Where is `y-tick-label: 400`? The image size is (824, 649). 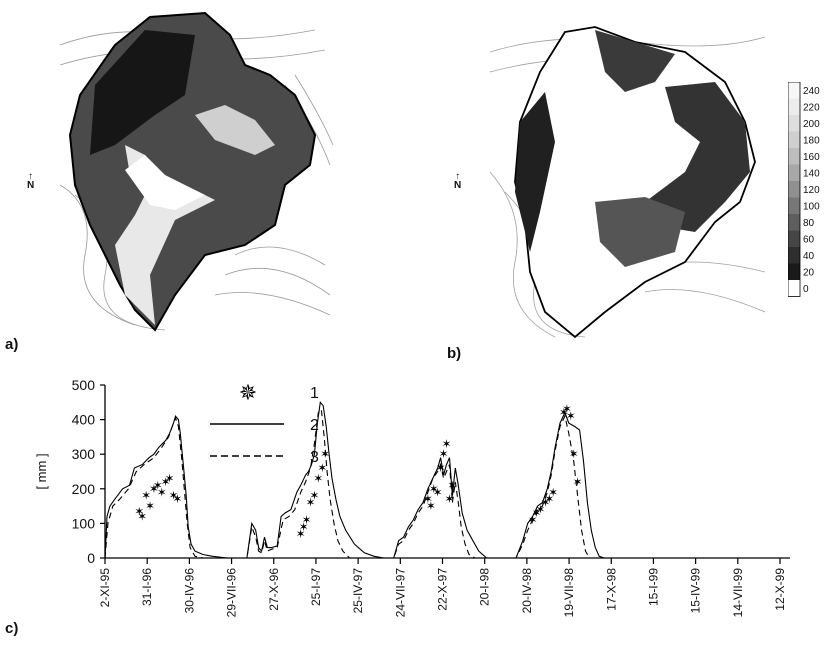 y-tick-label: 400 is located at coordinates (84, 420).